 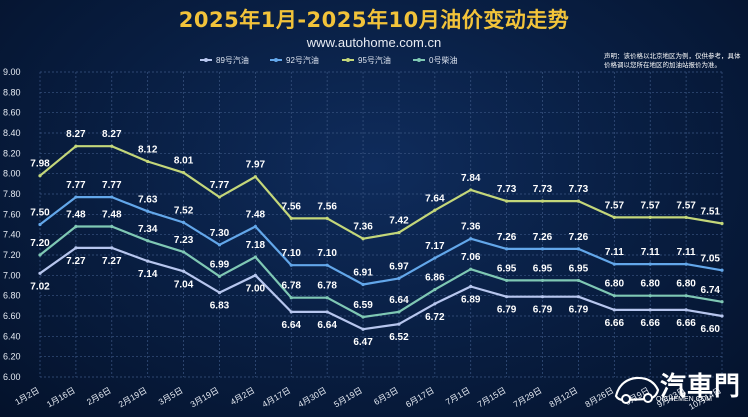 What do you see at coordinates (302, 60) in the screenshot?
I see `legend-label: 92号汽油` at bounding box center [302, 60].